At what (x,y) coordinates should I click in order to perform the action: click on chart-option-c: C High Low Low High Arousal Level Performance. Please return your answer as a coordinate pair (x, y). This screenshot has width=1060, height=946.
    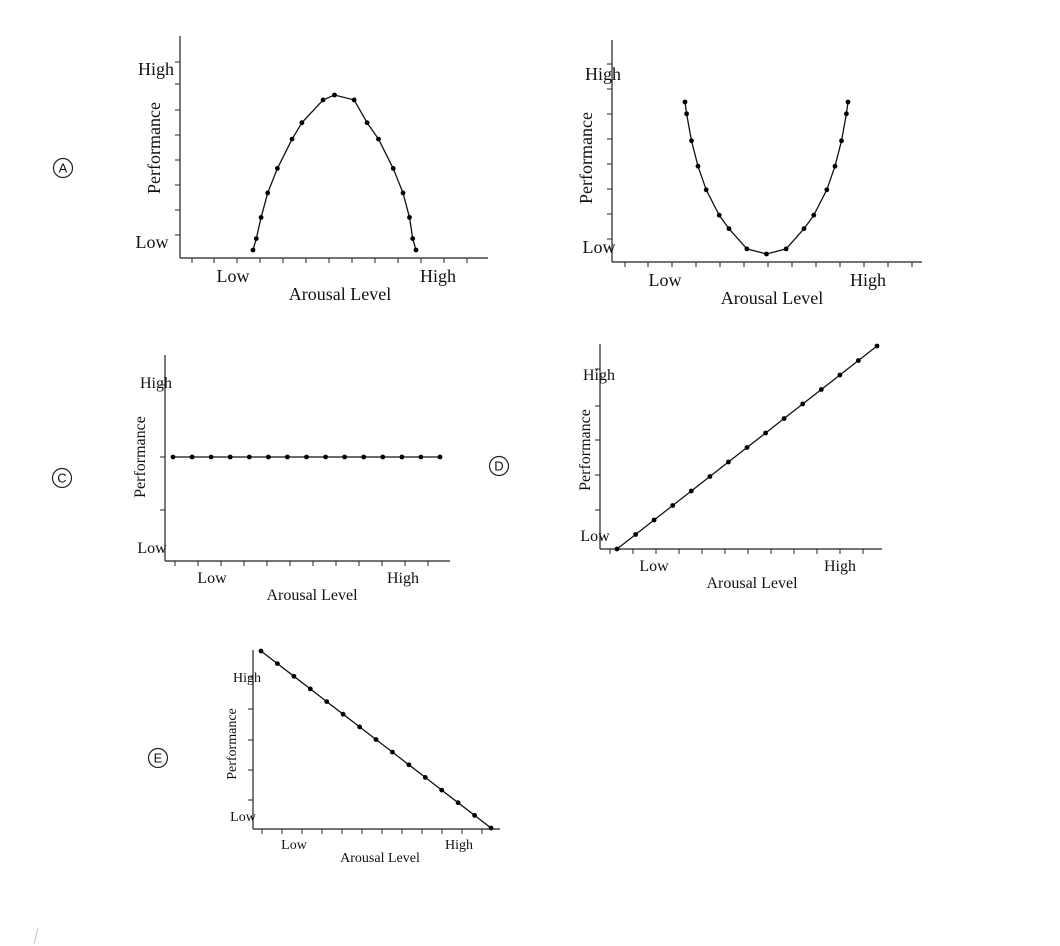
    Looking at the image, I should click on (251, 479).